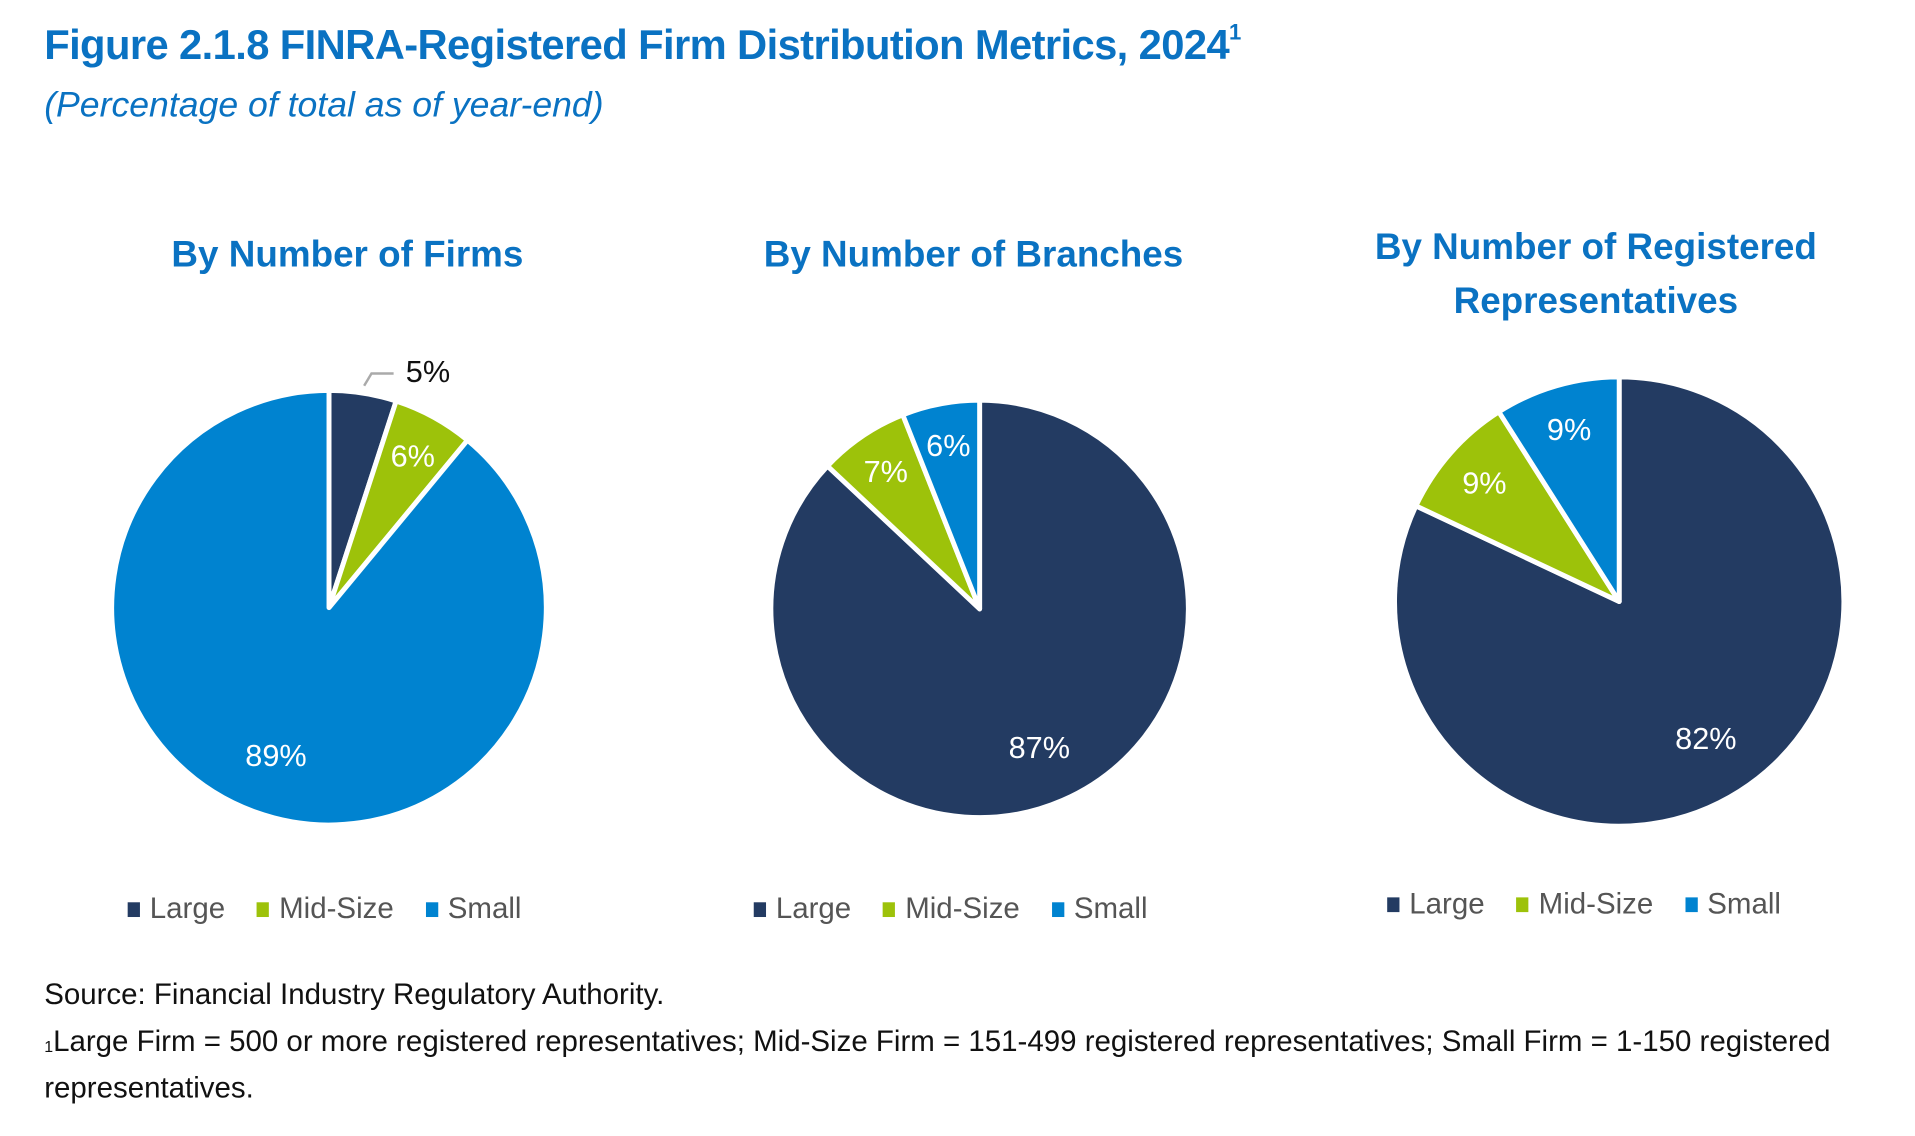  What do you see at coordinates (973, 254) in the screenshot?
I see `chart-title-branches: By Number of Branches` at bounding box center [973, 254].